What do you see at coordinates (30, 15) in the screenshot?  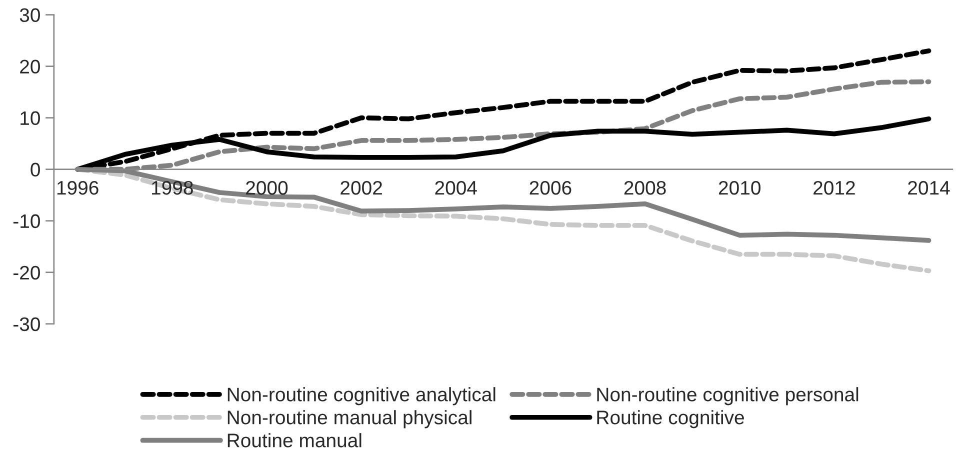 I see `y-tick-label: 30` at bounding box center [30, 15].